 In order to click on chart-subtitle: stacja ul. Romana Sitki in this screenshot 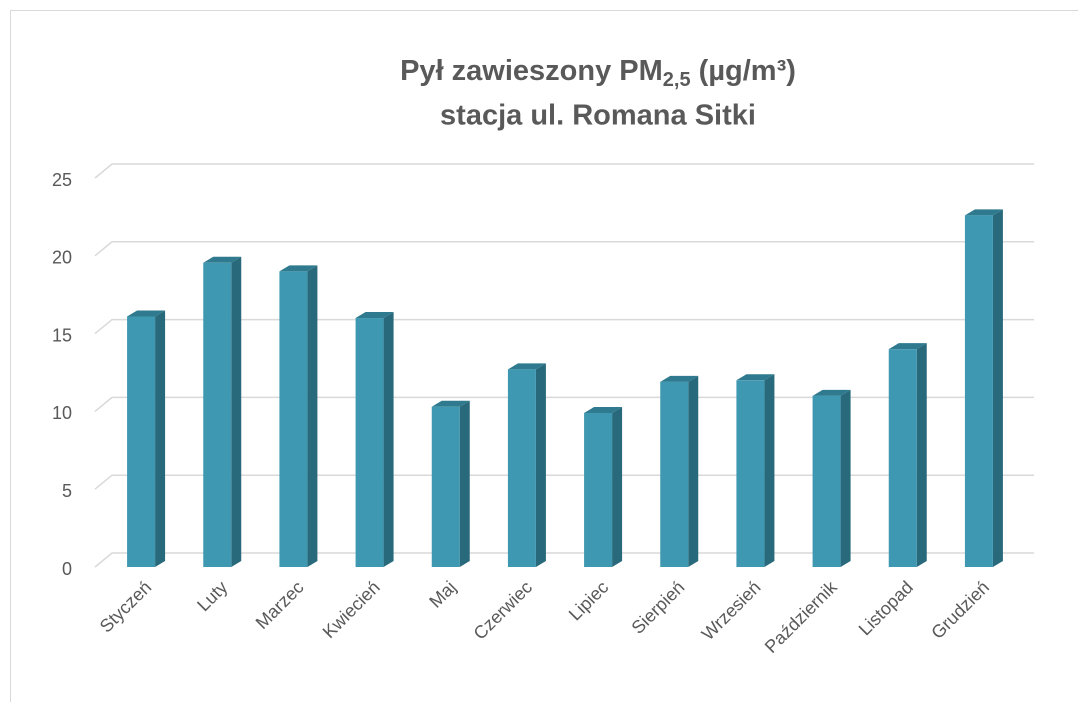, I will do `click(598, 116)`.